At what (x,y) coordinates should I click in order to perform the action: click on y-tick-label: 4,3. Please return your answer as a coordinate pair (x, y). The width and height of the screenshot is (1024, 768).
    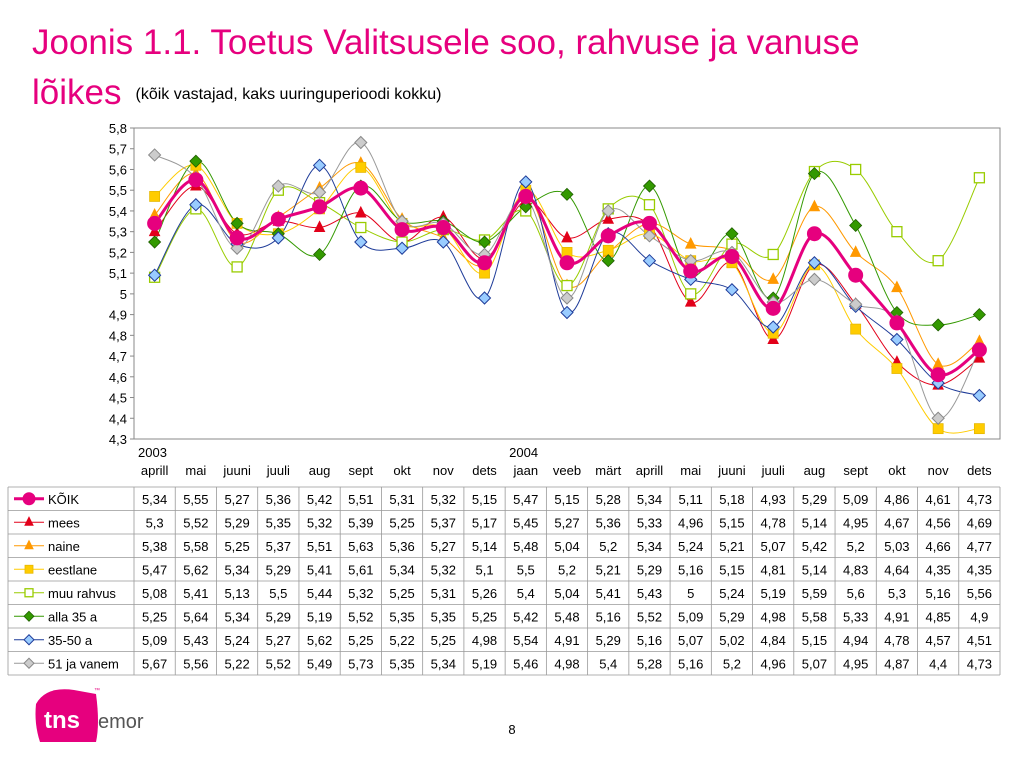
    Looking at the image, I should click on (118, 439).